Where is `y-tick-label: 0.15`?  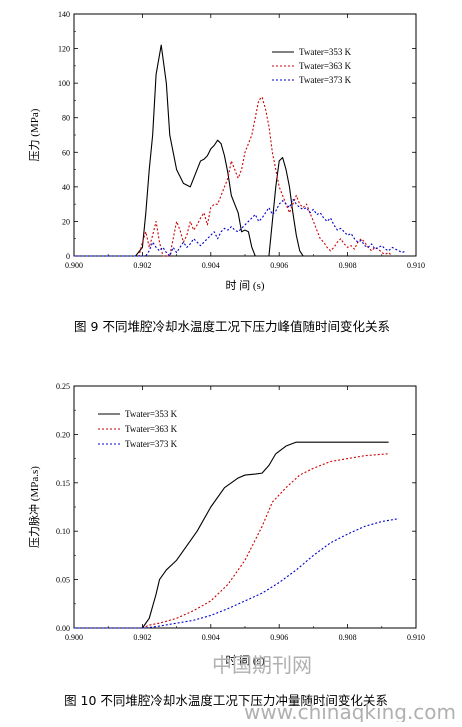
y-tick-label: 0.15 is located at coordinates (63, 483).